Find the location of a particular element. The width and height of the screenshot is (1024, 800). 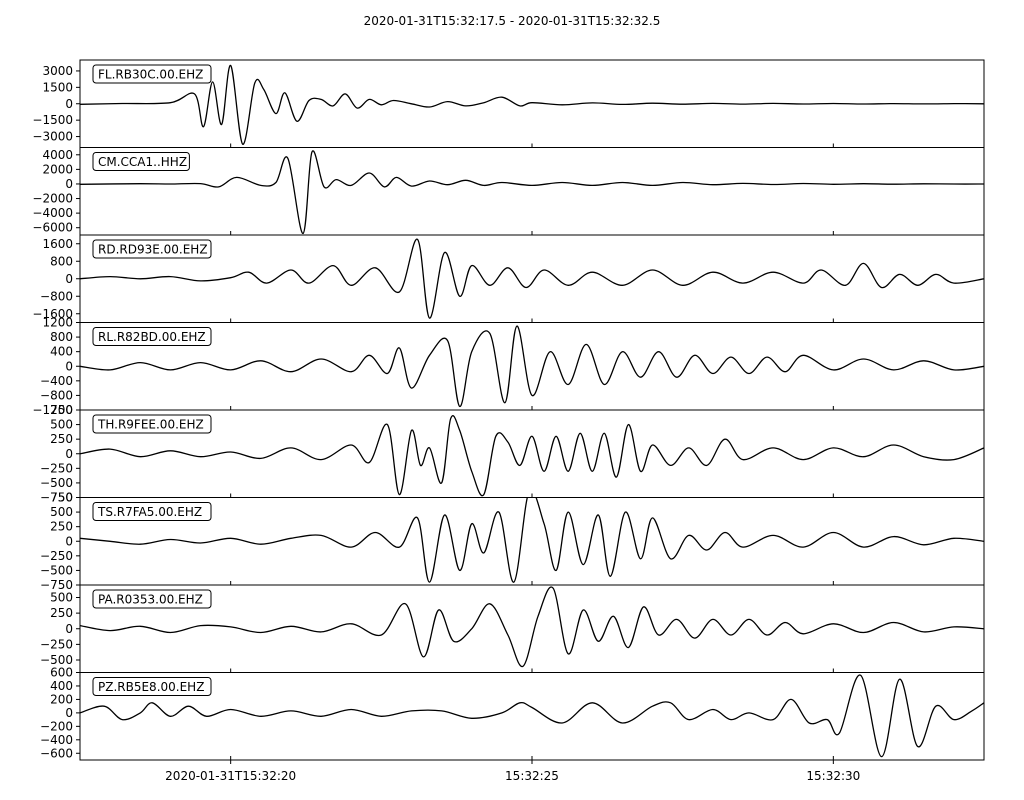

station-label-box: CM.CCA1..HHZ is located at coordinates (141, 161).